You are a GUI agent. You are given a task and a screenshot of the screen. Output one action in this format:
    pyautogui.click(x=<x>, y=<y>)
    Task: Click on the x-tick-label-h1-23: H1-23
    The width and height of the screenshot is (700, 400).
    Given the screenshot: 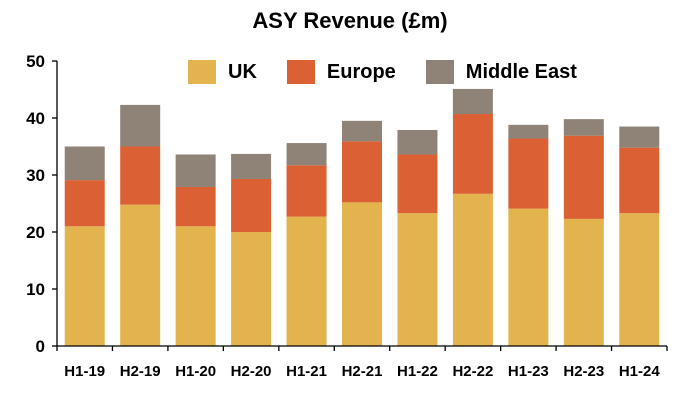 What is the action you would take?
    pyautogui.click(x=528, y=371)
    